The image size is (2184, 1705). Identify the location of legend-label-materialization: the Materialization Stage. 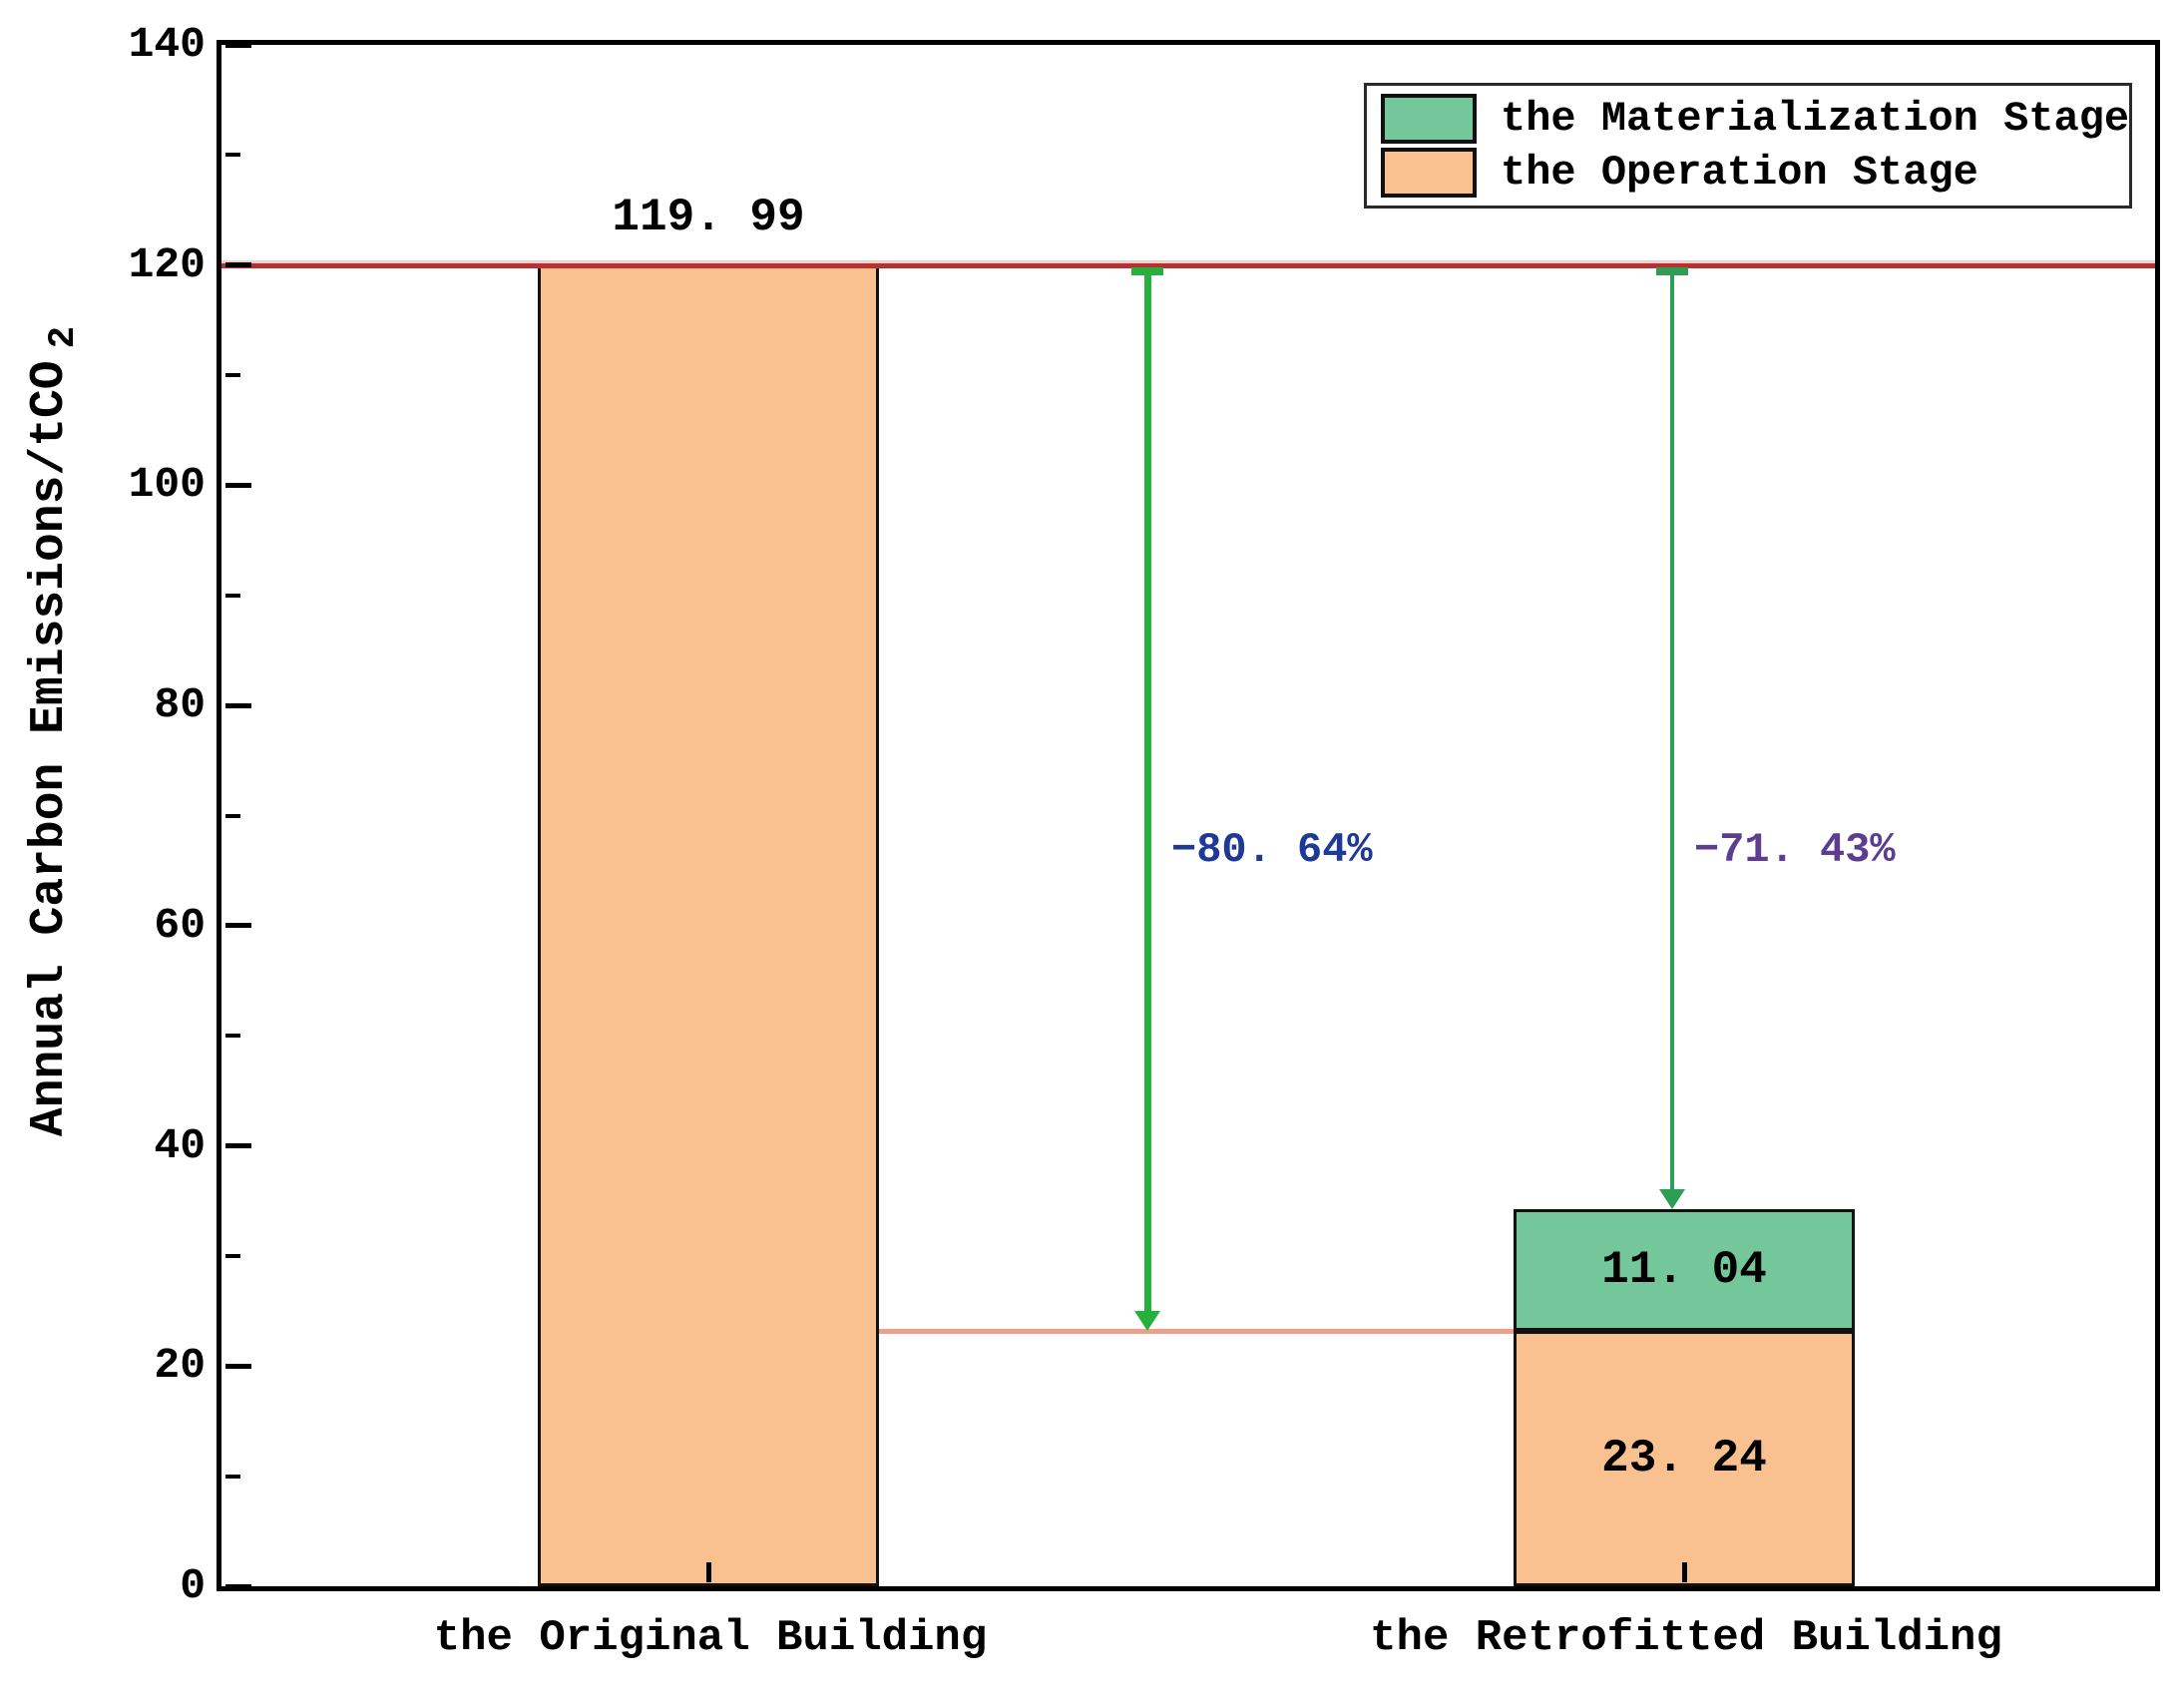
(1815, 119).